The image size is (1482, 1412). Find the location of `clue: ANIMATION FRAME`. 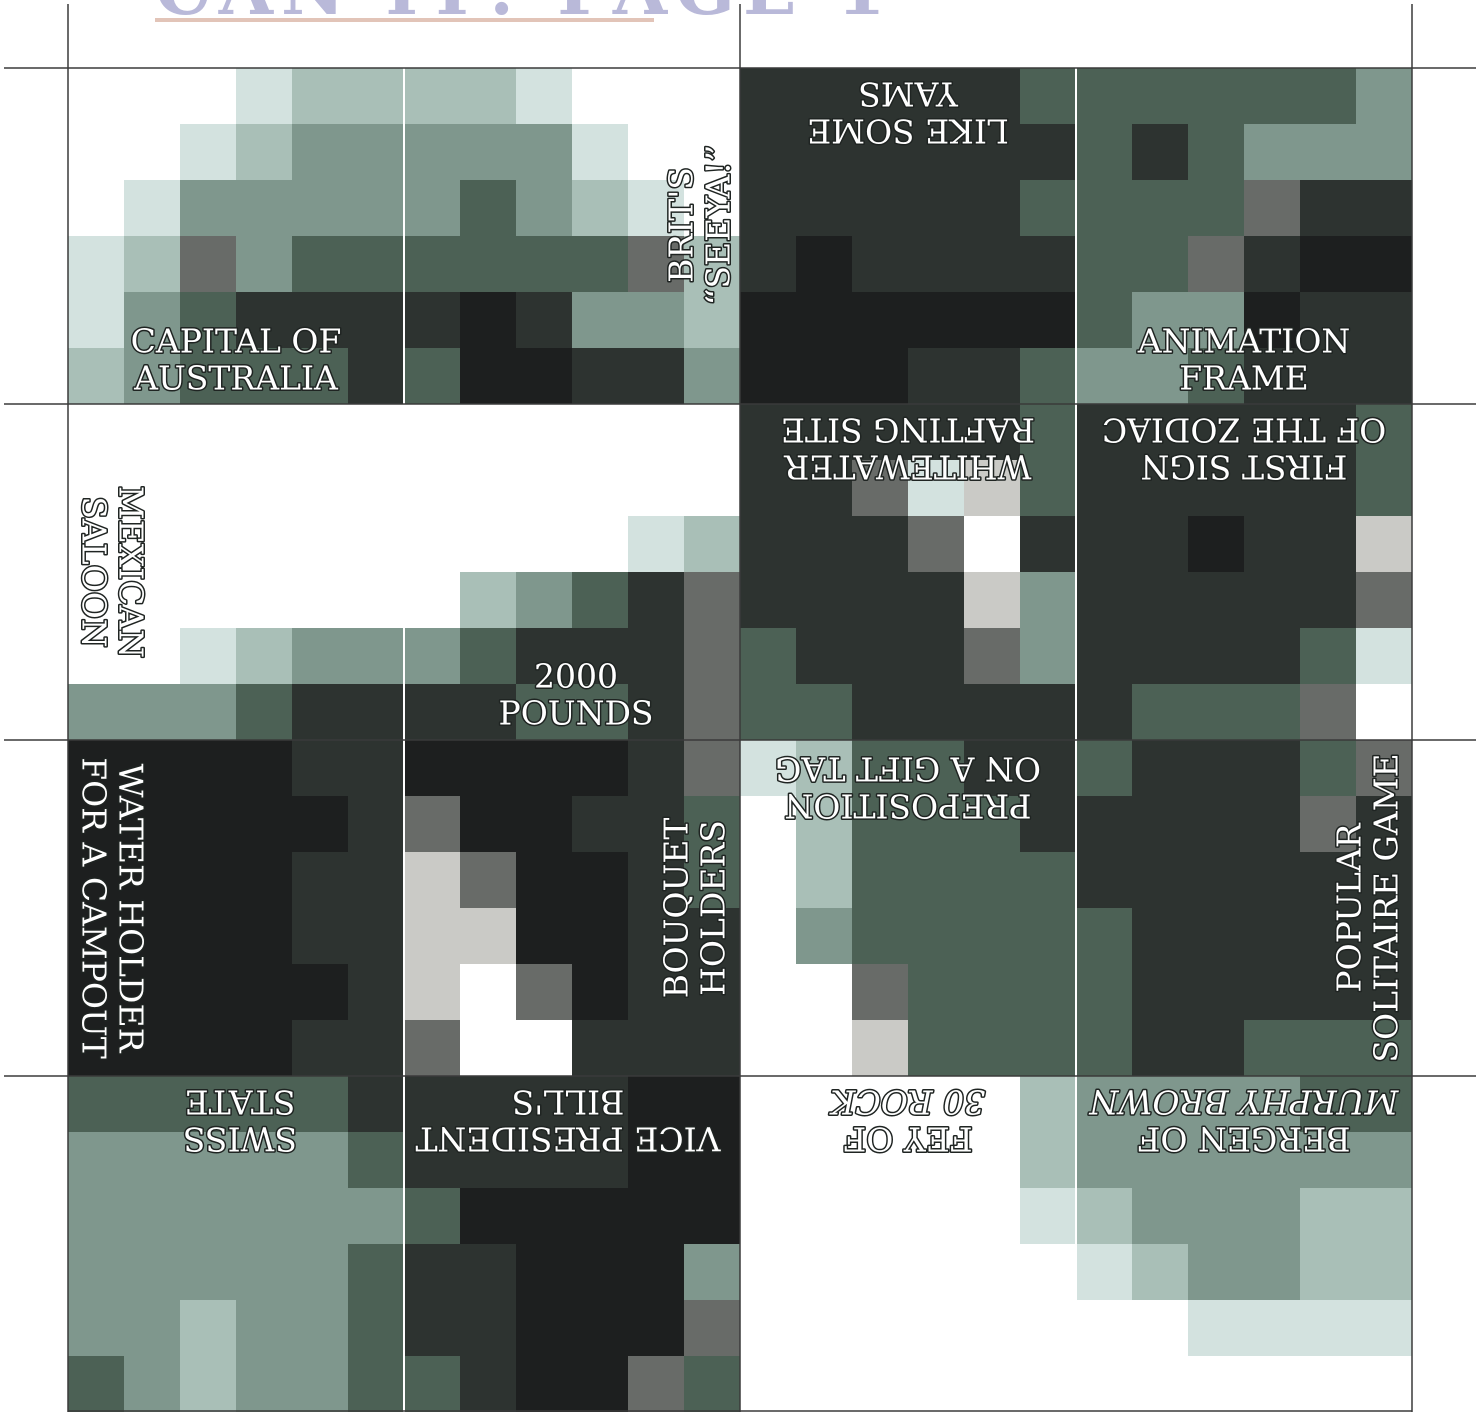

clue: ANIMATION FRAME is located at coordinates (1244, 360).